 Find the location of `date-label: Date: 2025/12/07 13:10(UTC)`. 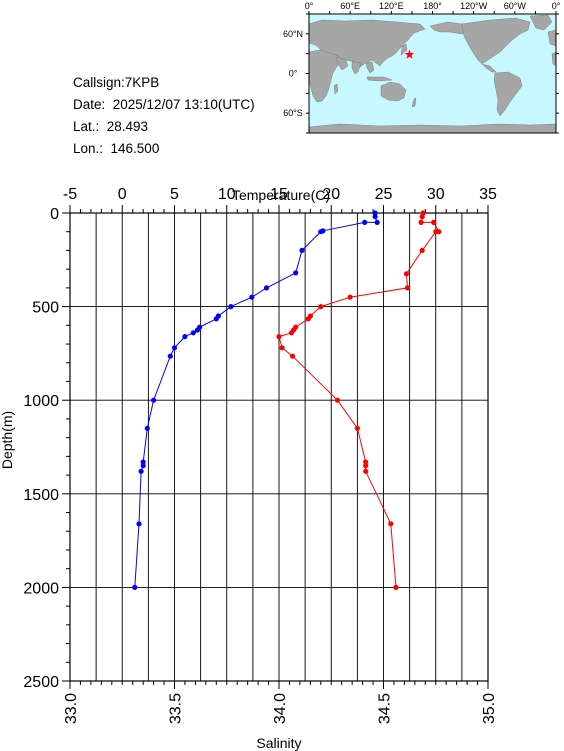

date-label: Date: 2025/12/07 13:10(UTC) is located at coordinates (164, 104).